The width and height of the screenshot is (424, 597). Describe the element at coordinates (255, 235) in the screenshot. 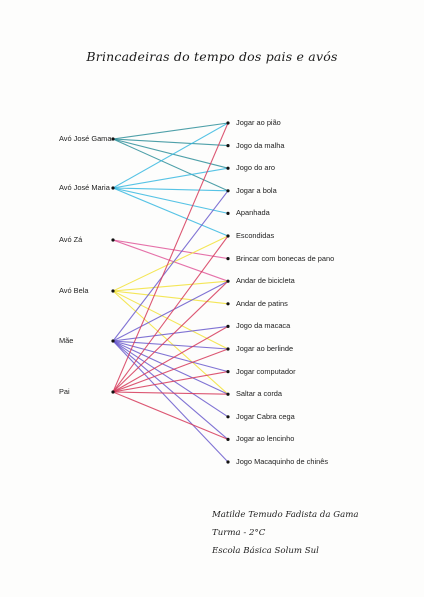

I see `game-label: Escondidas` at that location.